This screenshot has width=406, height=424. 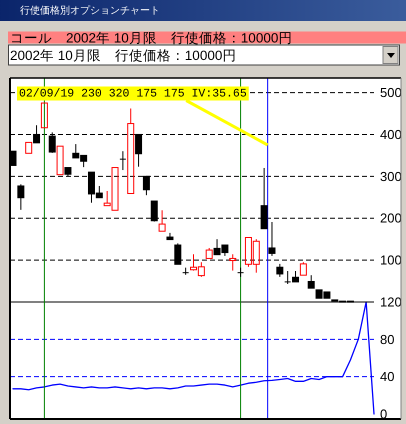 What do you see at coordinates (151, 38) in the screenshot?
I see `chart-subtitle: コール 2002年 10月限 行使価格：10000円` at bounding box center [151, 38].